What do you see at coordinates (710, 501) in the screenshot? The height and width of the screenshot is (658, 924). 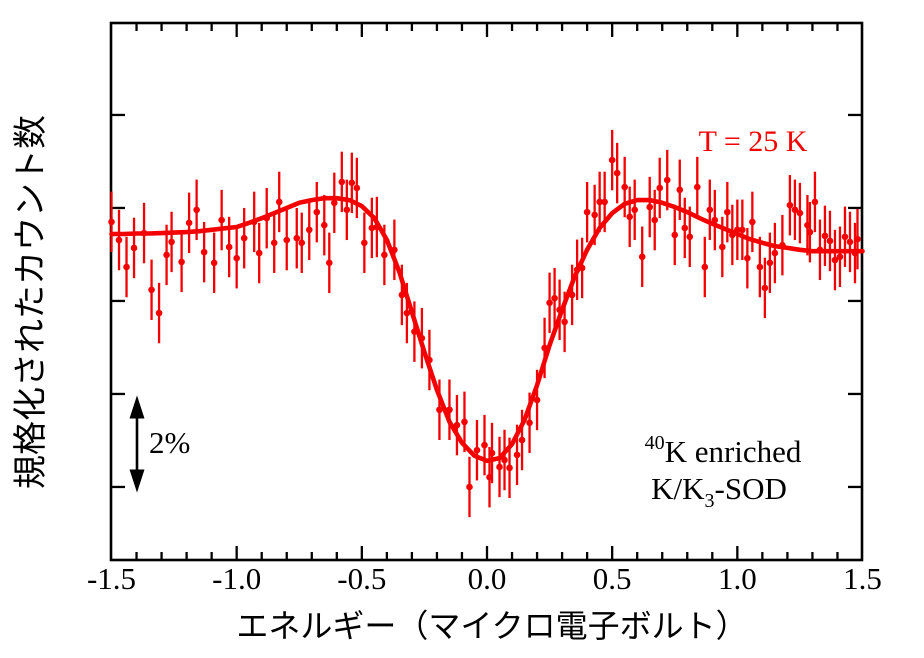 I see `sample-subscript: 3` at bounding box center [710, 501].